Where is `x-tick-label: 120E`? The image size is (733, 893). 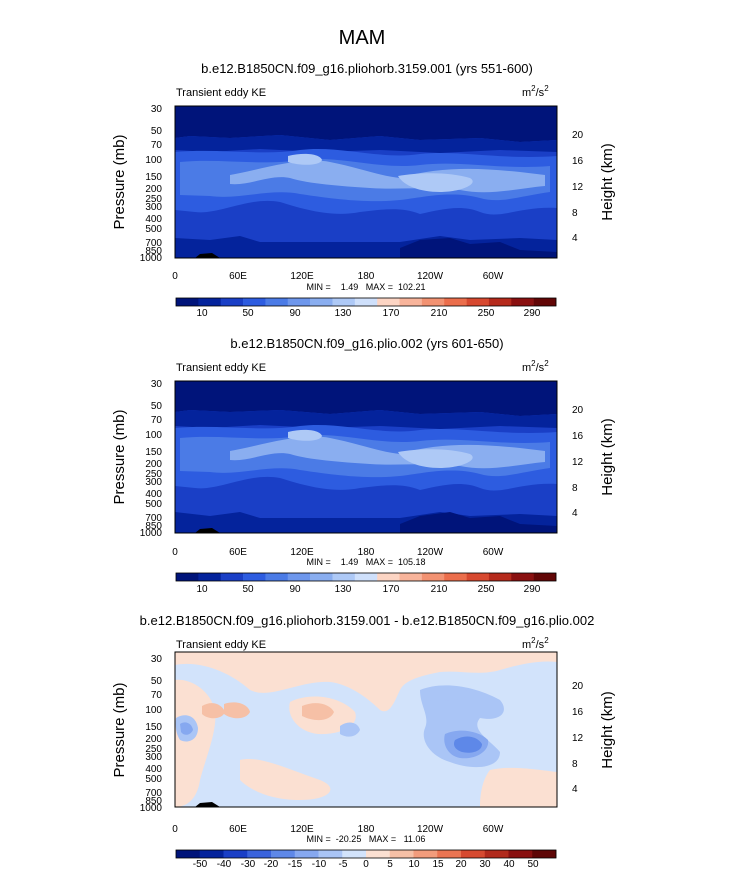 x-tick-label: 120E is located at coordinates (302, 276).